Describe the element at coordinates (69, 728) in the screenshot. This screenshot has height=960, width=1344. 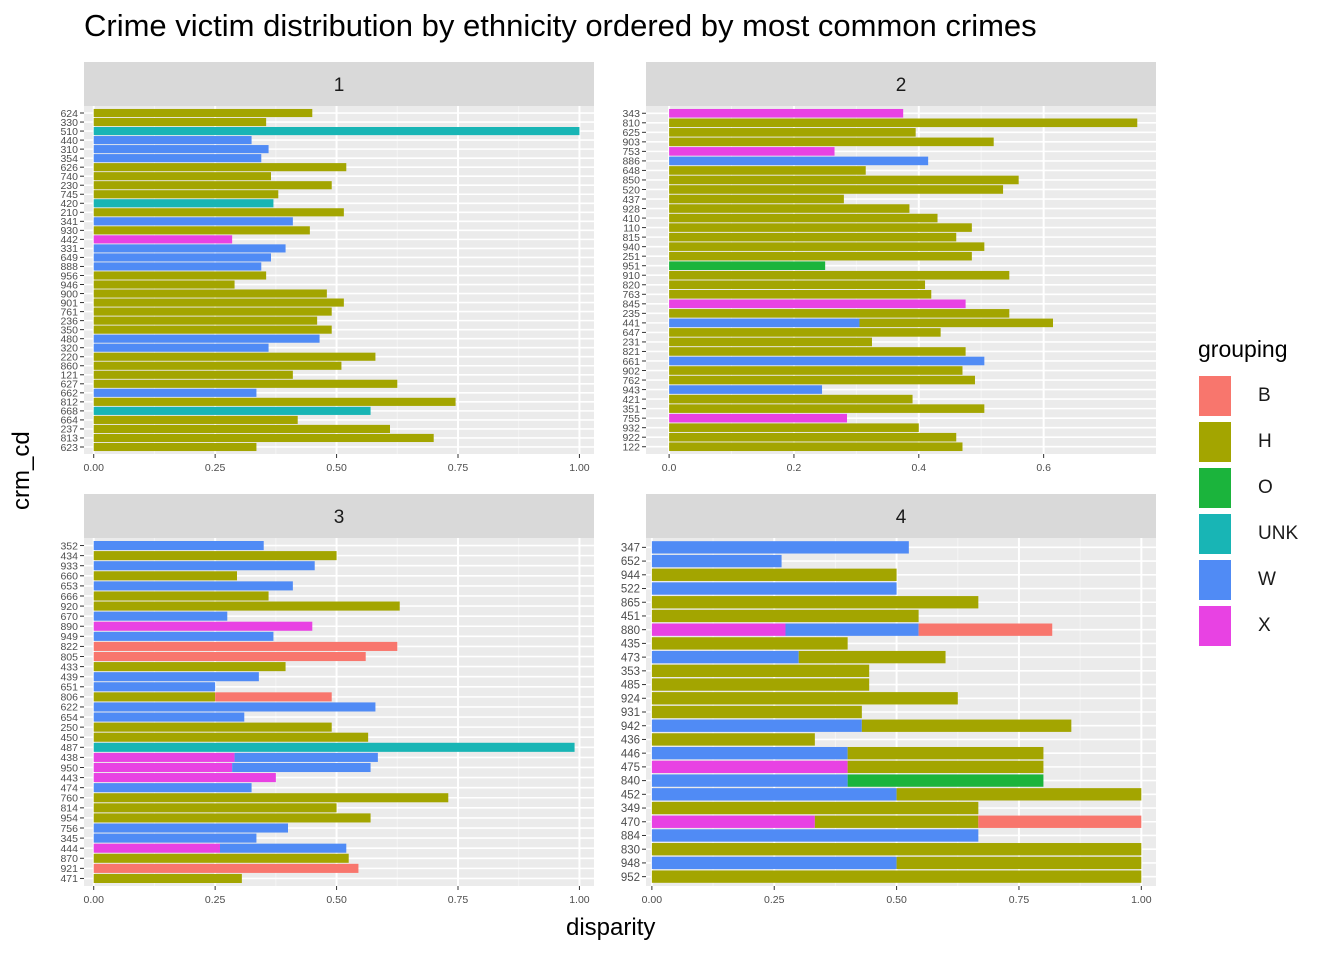
I see `y-tick-label: 250` at that location.